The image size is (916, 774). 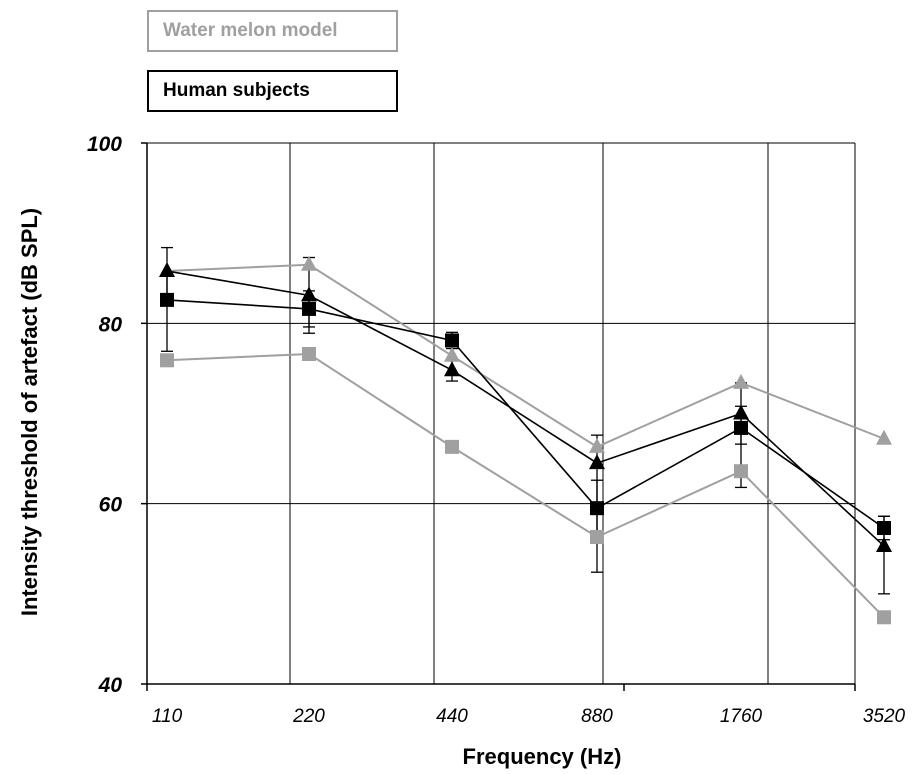 What do you see at coordinates (29, 412) in the screenshot?
I see `y-axis-title: Intensity threshold of artefact (dB SPL)` at bounding box center [29, 412].